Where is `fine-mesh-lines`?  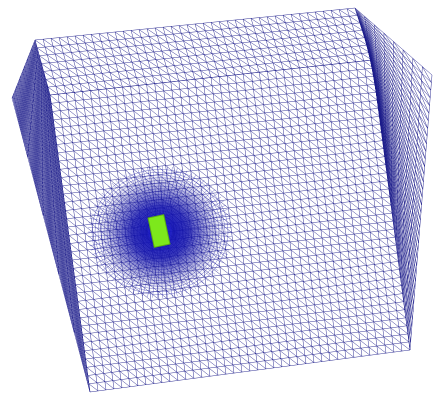 fine-mesh-lines is located at coordinates (160, 232).